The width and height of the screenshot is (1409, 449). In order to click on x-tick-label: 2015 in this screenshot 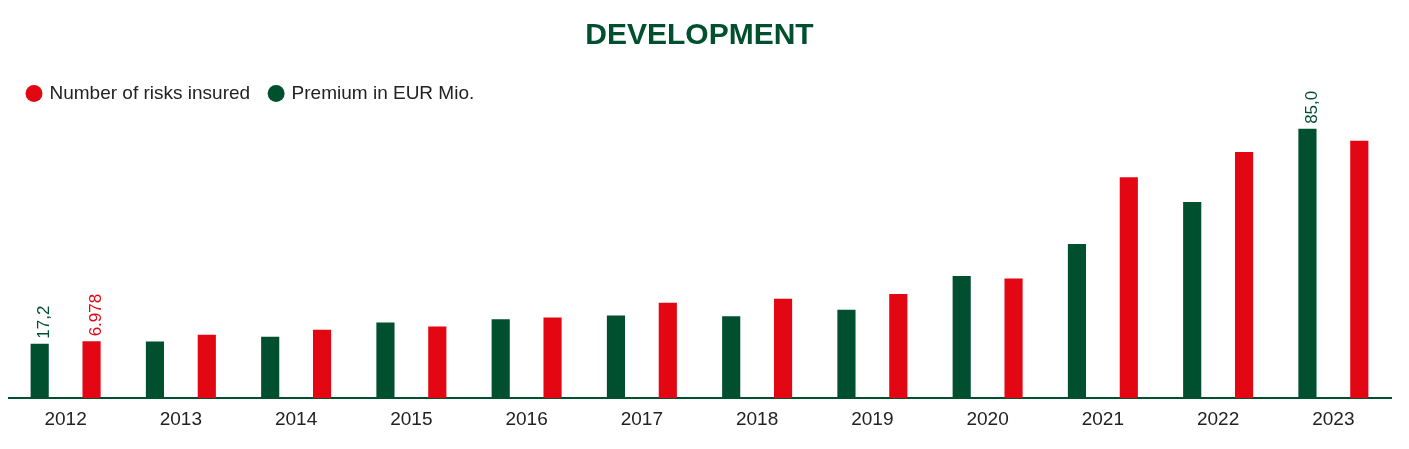, I will do `click(411, 418)`.